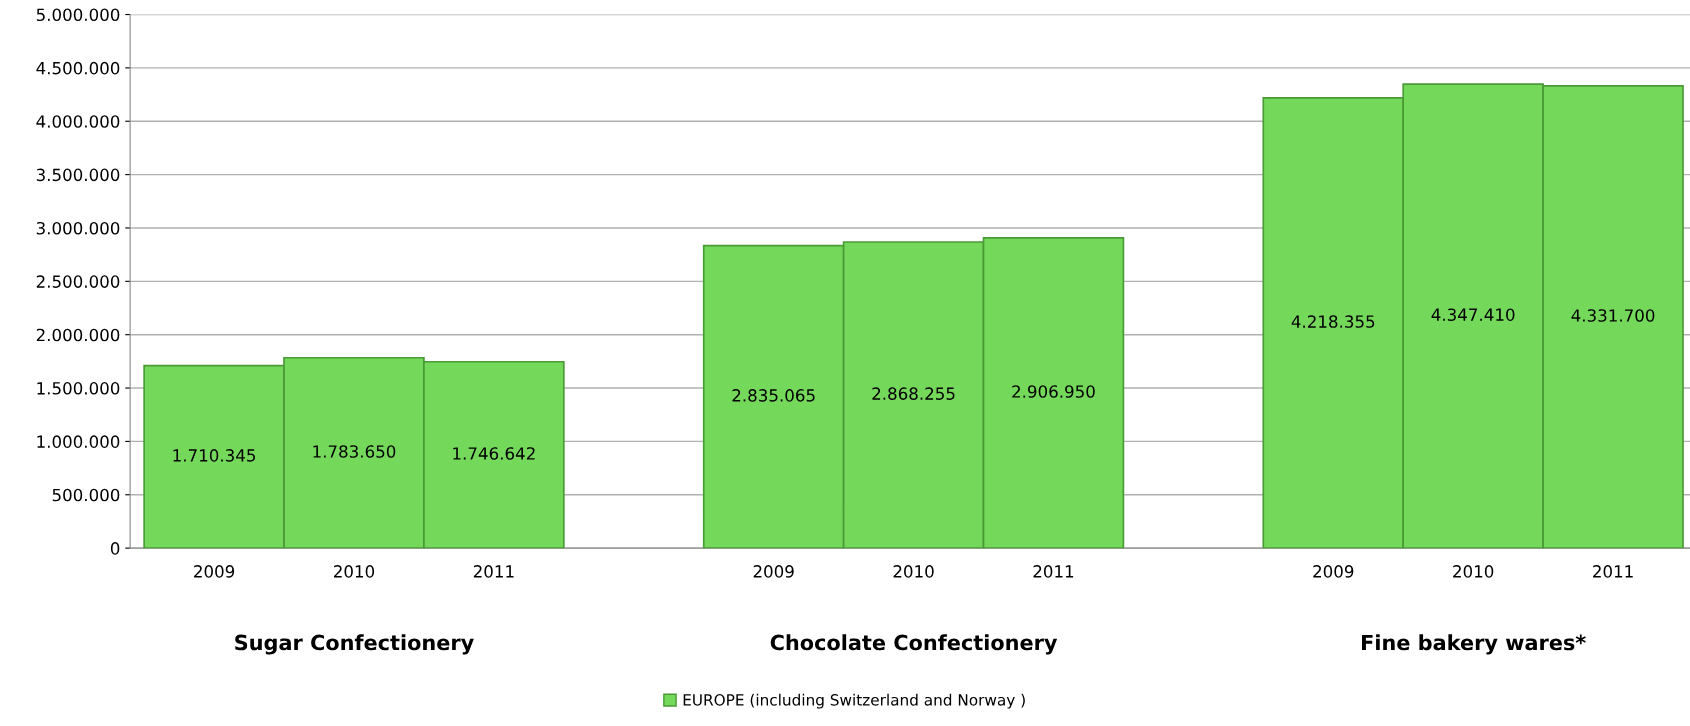 The height and width of the screenshot is (726, 1690). I want to click on data-label: 4.218.355, so click(1333, 321).